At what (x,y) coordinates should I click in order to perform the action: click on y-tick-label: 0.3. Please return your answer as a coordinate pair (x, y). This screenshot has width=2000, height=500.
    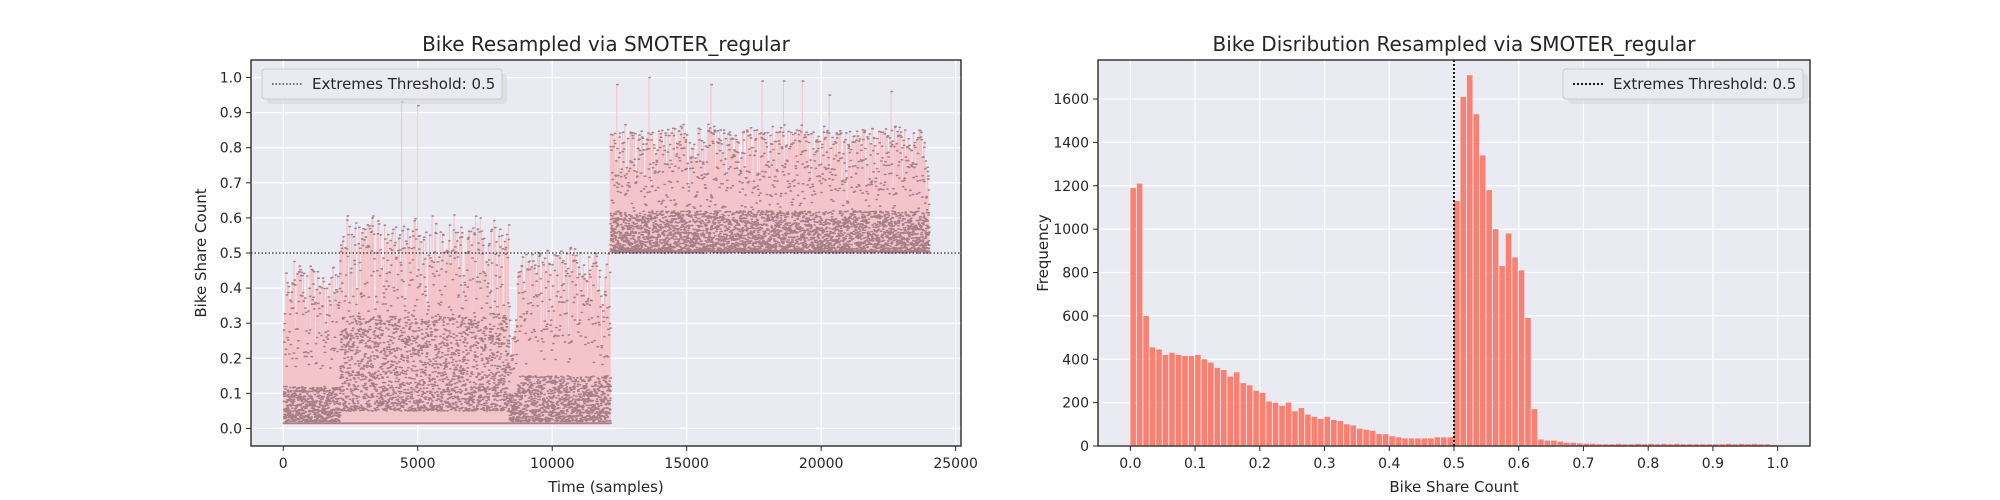
    Looking at the image, I should click on (231, 324).